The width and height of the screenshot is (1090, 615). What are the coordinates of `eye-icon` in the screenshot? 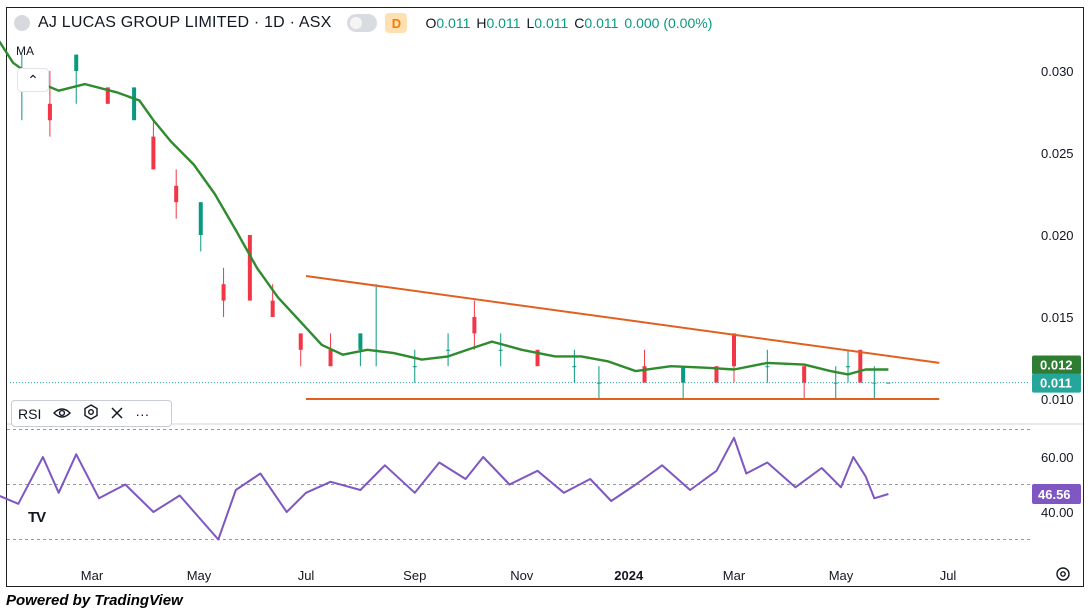 It's located at (62, 414).